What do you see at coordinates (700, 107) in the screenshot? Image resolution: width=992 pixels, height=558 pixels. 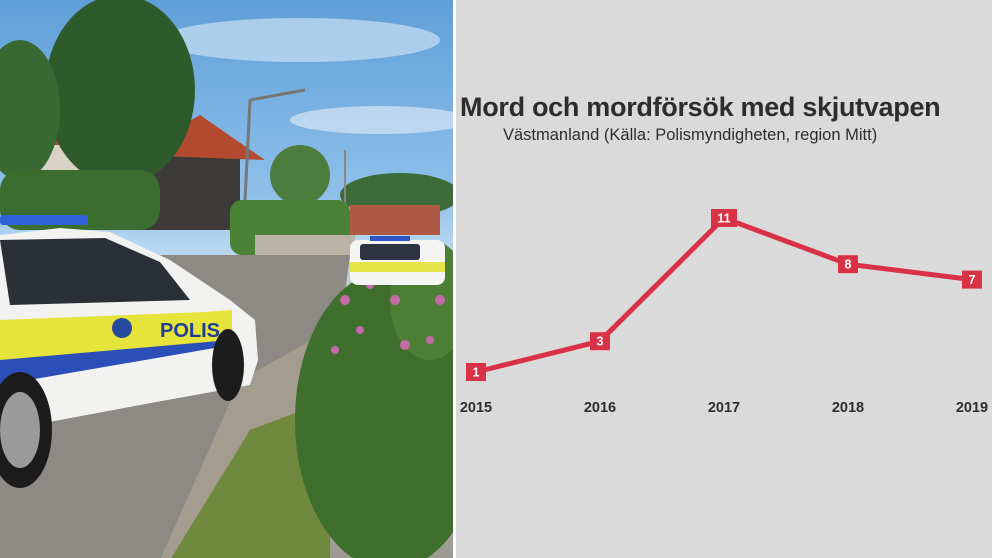 I see `chart-title: Mord och mordförsök med skjutvapen` at bounding box center [700, 107].